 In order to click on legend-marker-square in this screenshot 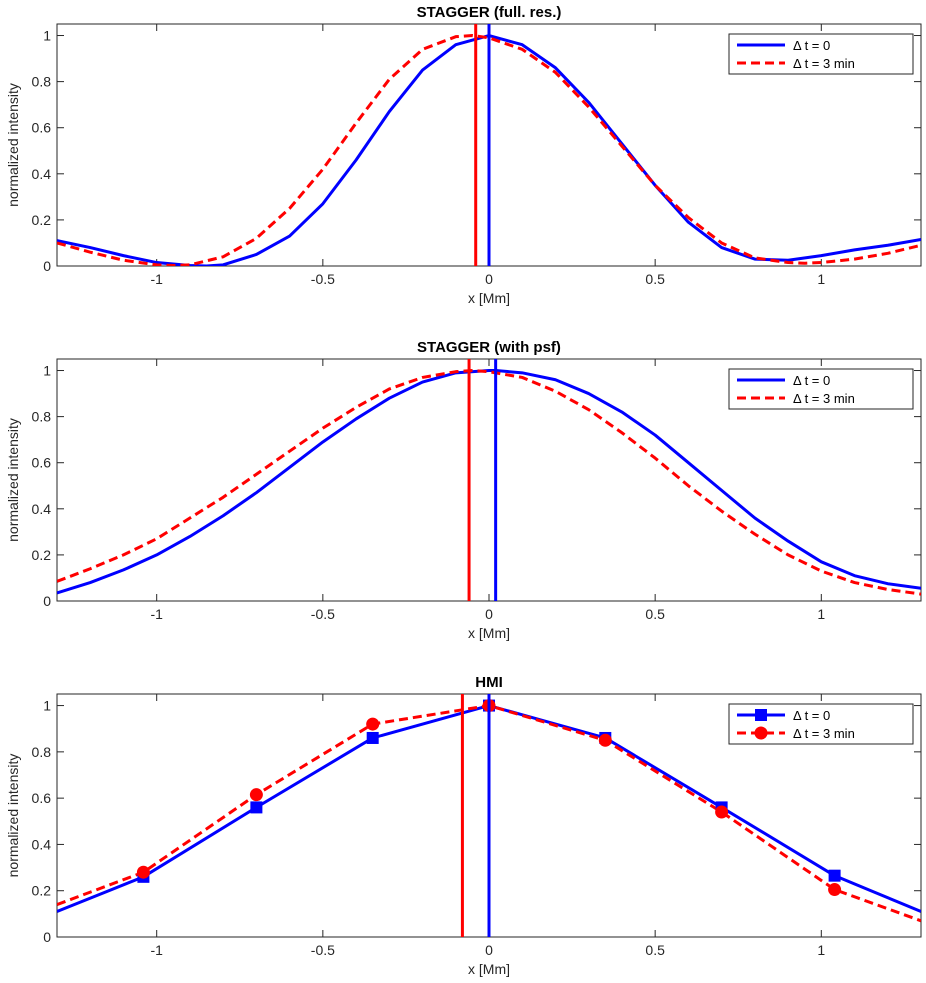, I will do `click(761, 715)`.